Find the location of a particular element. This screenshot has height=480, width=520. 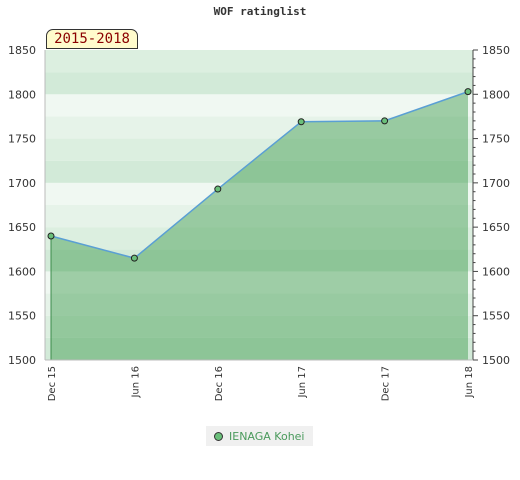

y-tick-label-right: 1850 is located at coordinates (496, 50).